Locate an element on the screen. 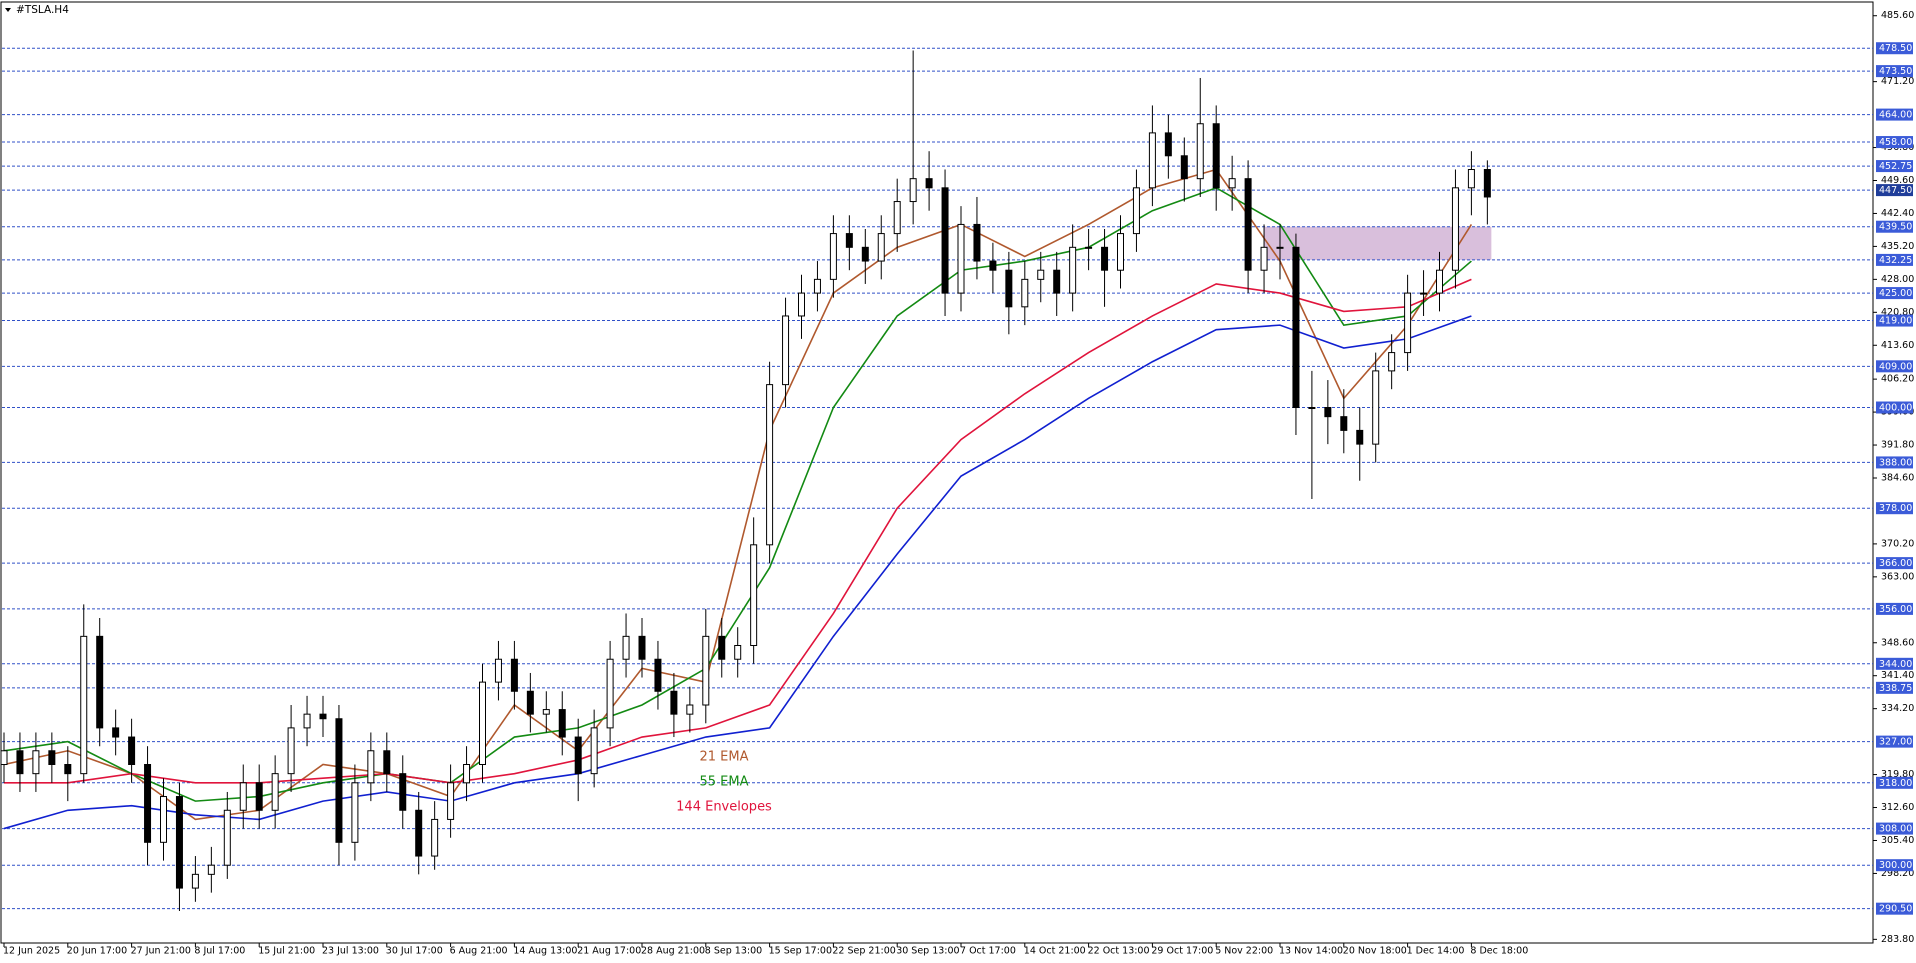 This screenshot has height=963, width=1916. level-label: 344.00 is located at coordinates (1895, 664).